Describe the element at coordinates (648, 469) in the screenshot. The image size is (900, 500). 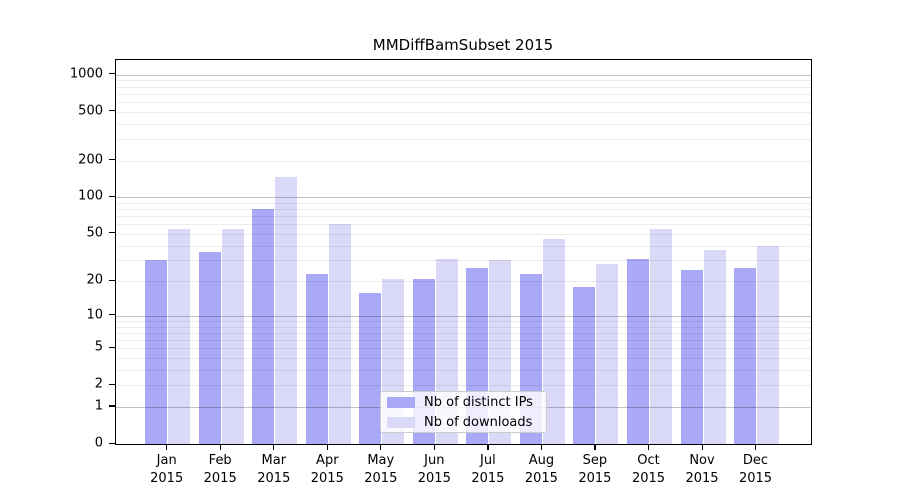
I see `x-tick-label: Oct 2015` at that location.